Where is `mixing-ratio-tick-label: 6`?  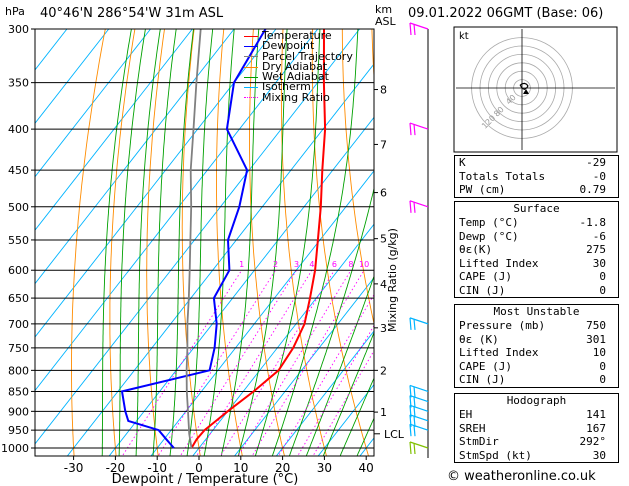
mixing-ratio-tick-label: 6 is located at coordinates (334, 264).